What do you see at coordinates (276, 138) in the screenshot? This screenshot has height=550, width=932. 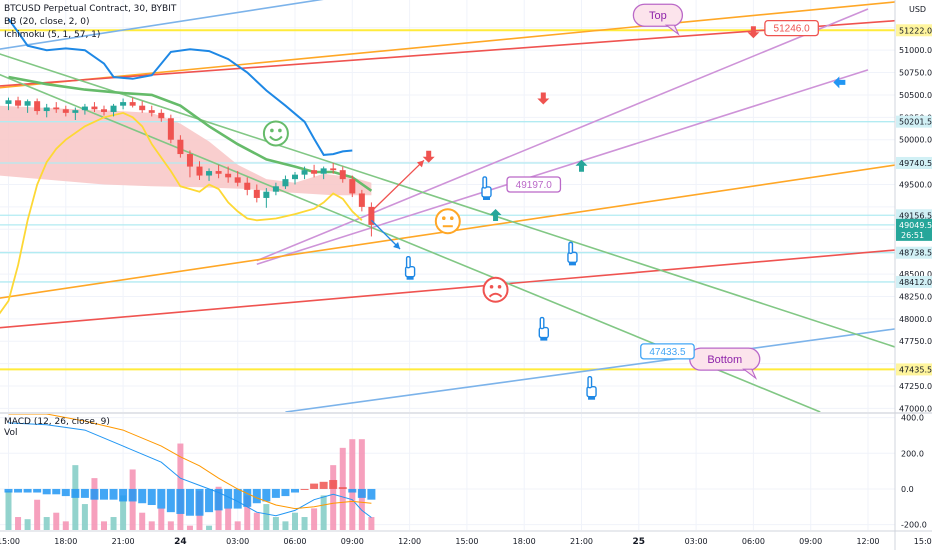 I see `face-mouth` at bounding box center [276, 138].